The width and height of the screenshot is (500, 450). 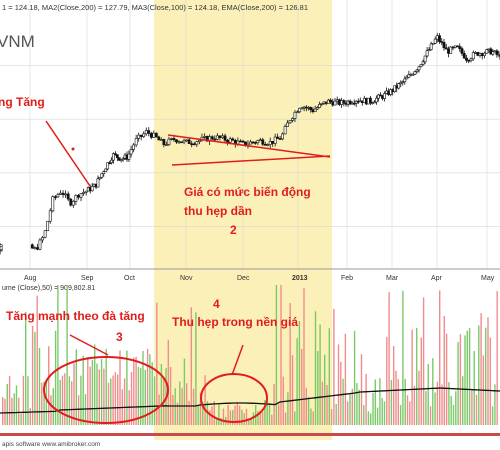 What do you see at coordinates (218, 211) in the screenshot?
I see `narrowing-text-line2: thu hẹp dần` at bounding box center [218, 211].